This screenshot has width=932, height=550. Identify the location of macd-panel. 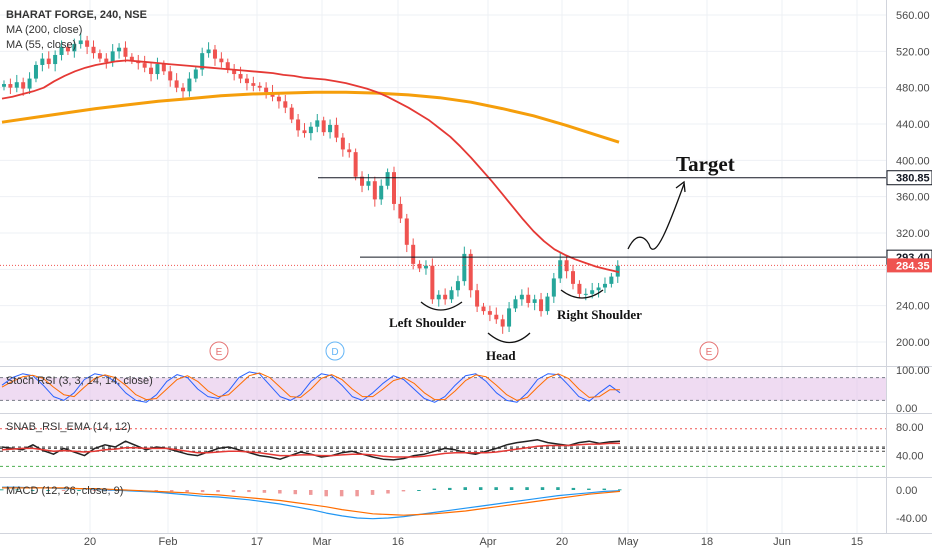
(311, 503).